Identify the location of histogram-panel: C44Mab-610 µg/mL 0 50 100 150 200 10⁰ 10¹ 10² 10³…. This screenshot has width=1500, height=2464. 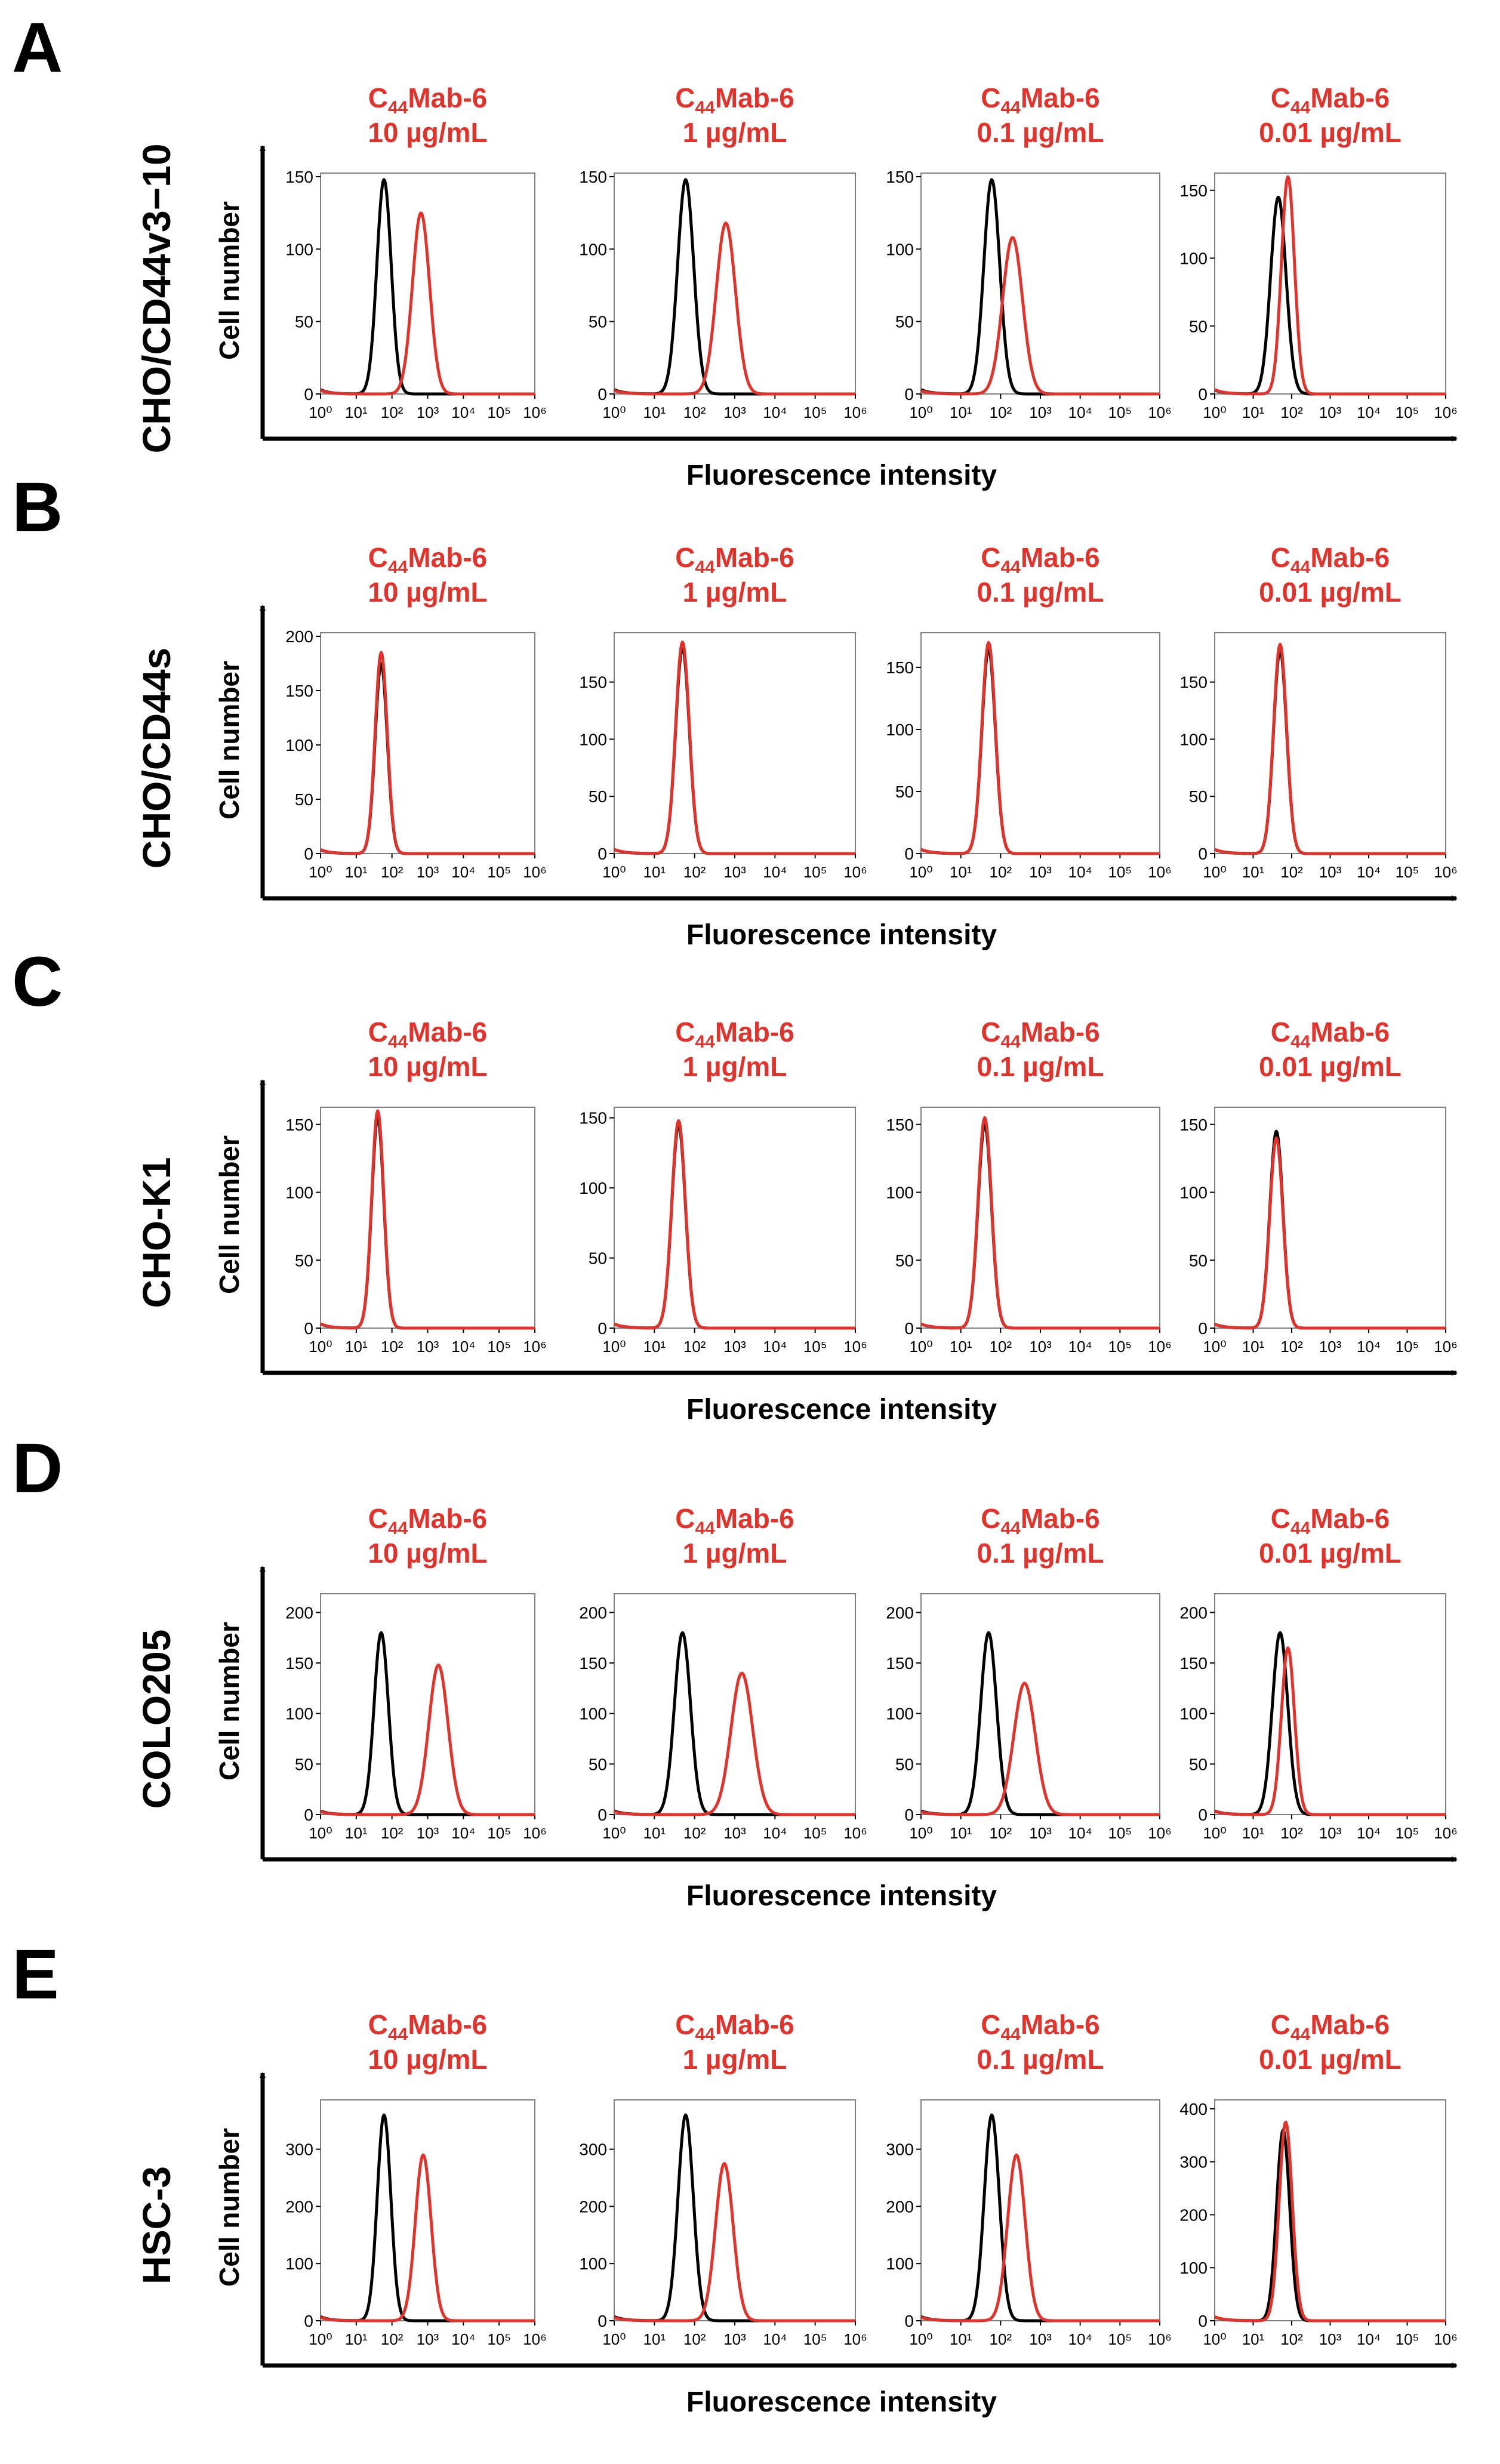
(416, 1672).